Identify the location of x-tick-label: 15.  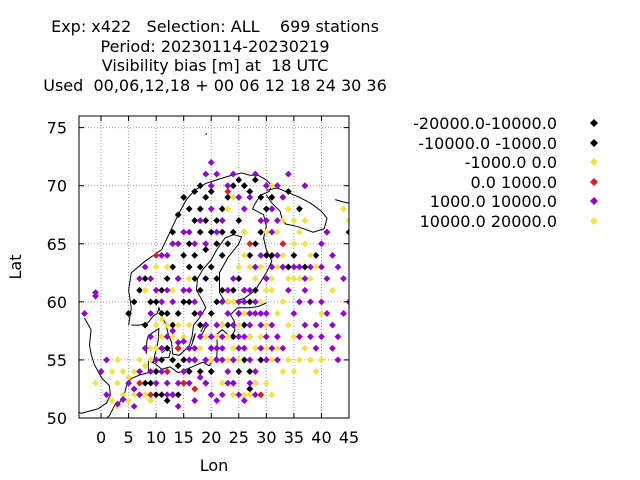
(184, 437).